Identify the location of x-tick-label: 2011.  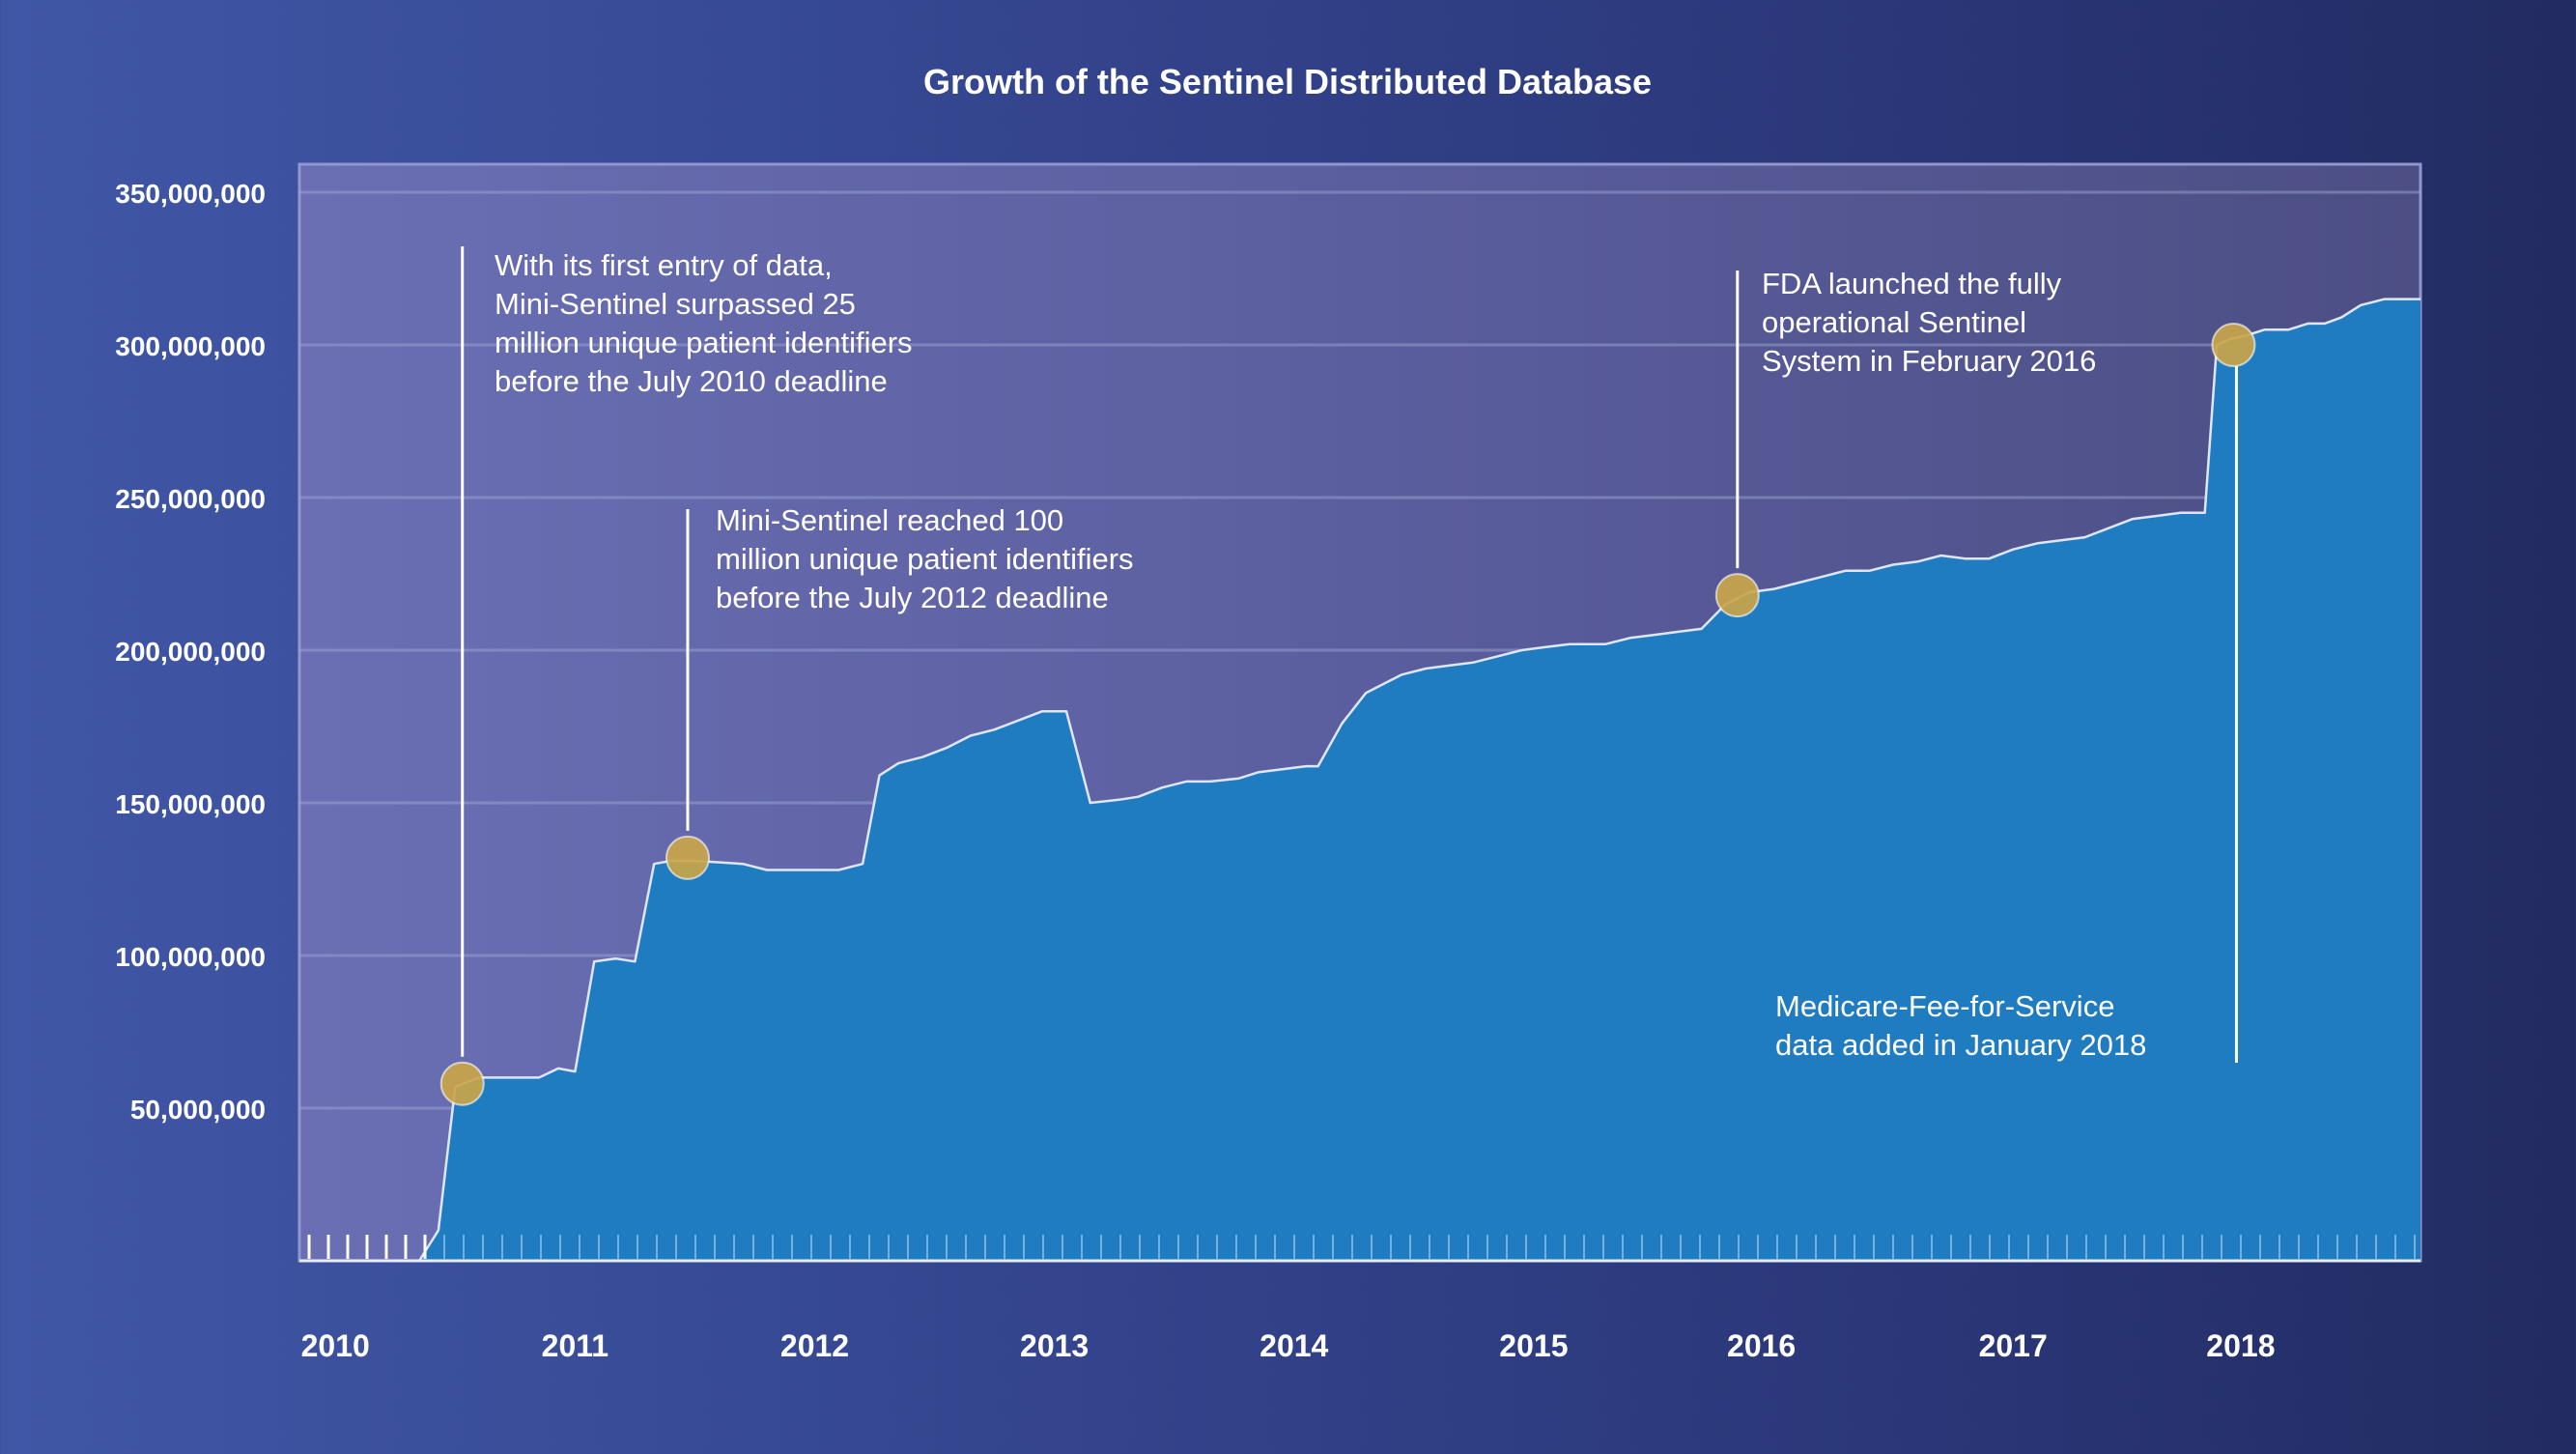
(575, 1345).